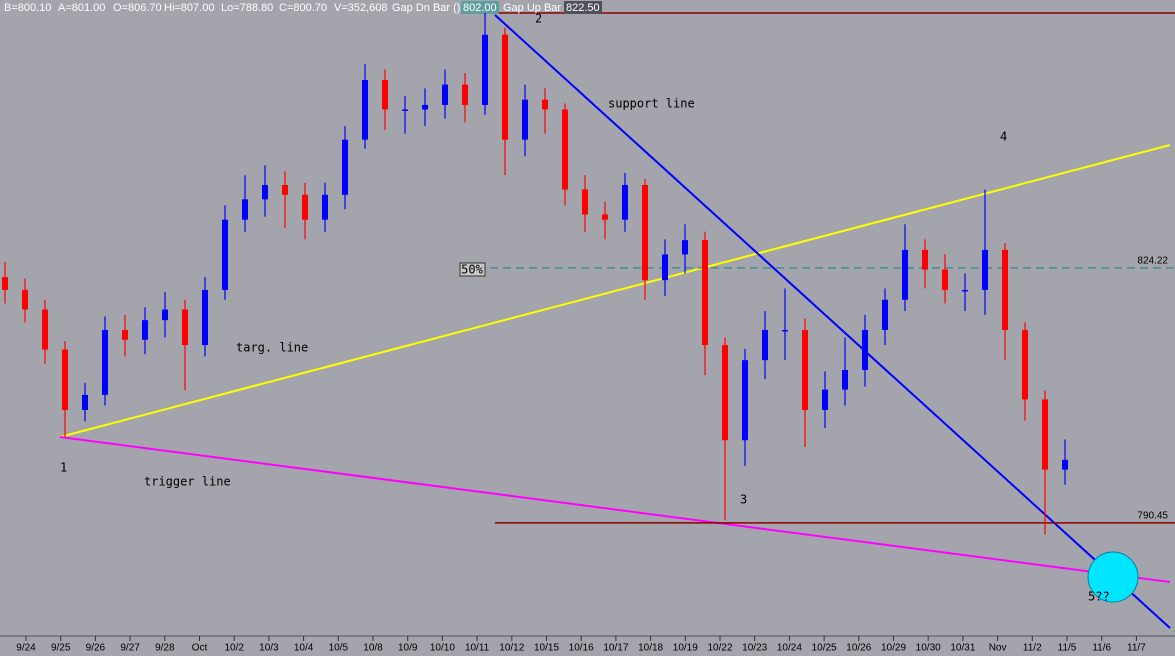  I want to click on level-label: 824.22, so click(1152, 261).